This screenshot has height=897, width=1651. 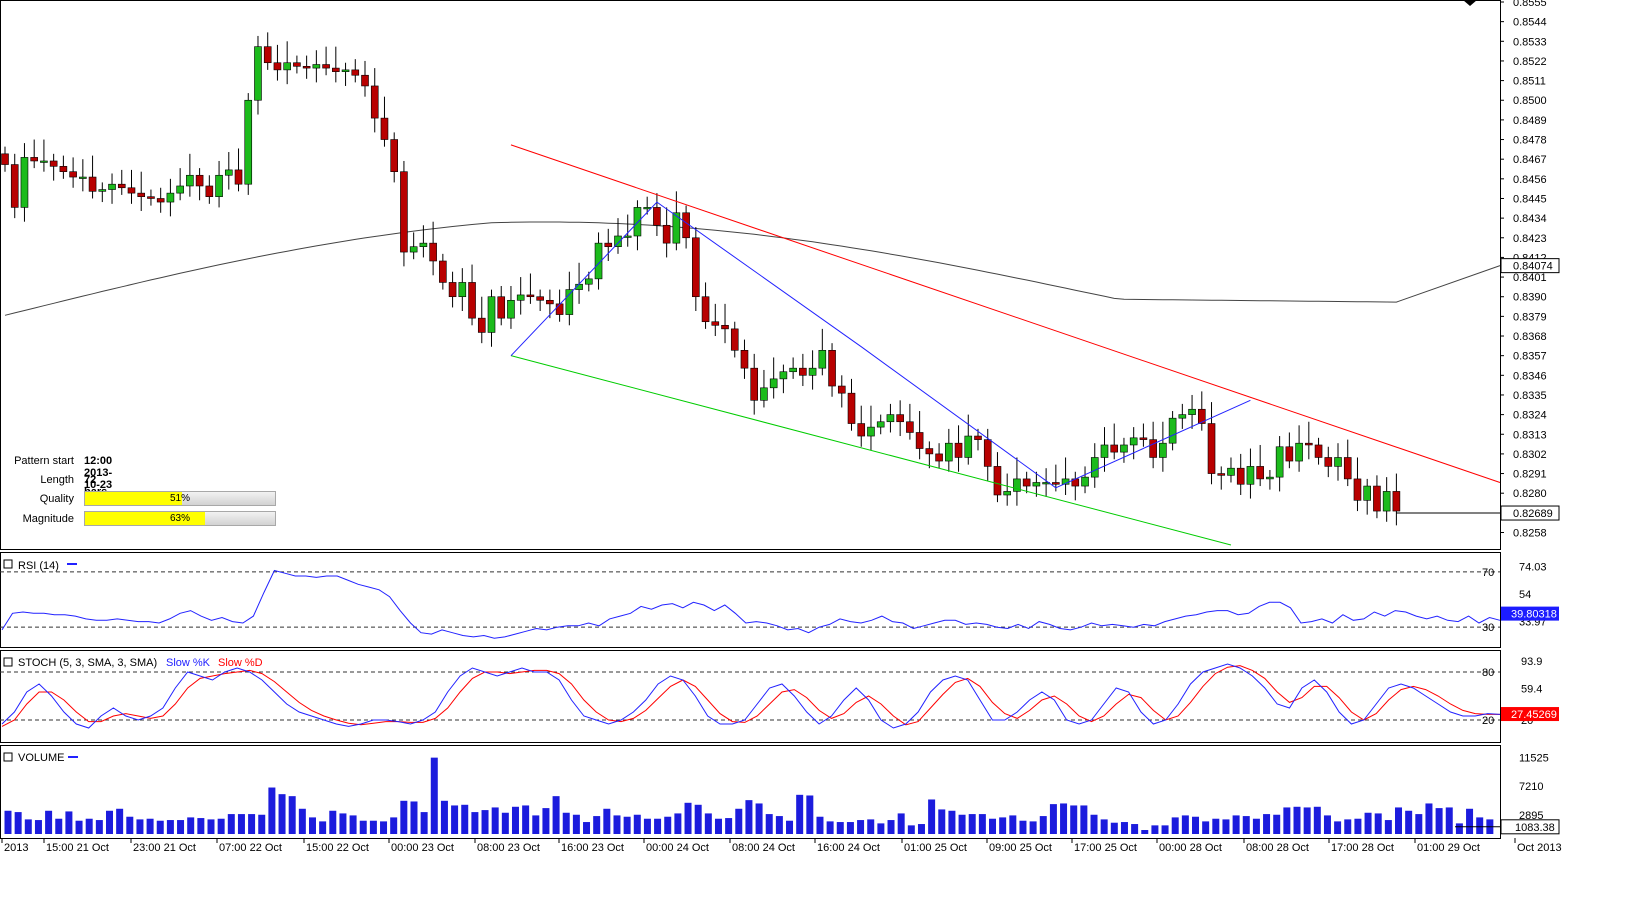 I want to click on price-tick-label: 0.8511, so click(x=1529, y=82).